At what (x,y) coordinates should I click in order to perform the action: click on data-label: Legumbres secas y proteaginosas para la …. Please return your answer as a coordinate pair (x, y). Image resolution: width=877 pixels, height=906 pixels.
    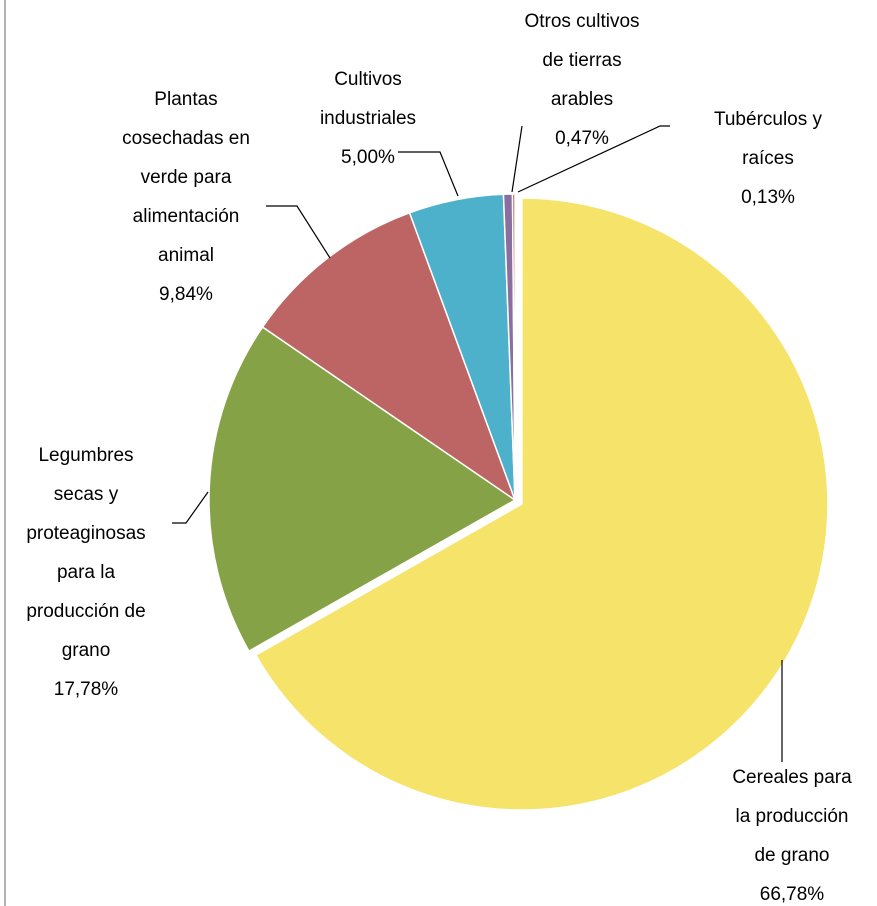
    Looking at the image, I should click on (85, 572).